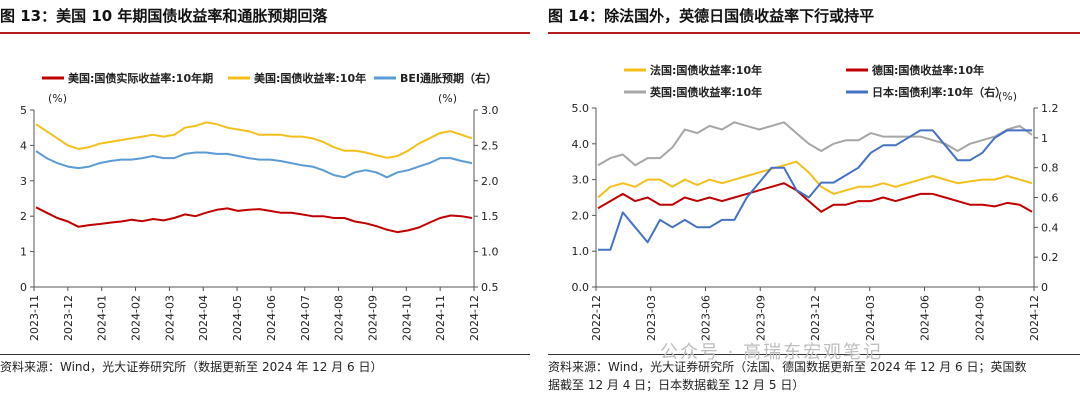 This screenshot has width=1080, height=400. I want to click on right-y-right-tick-label: 1.2, so click(1050, 108).